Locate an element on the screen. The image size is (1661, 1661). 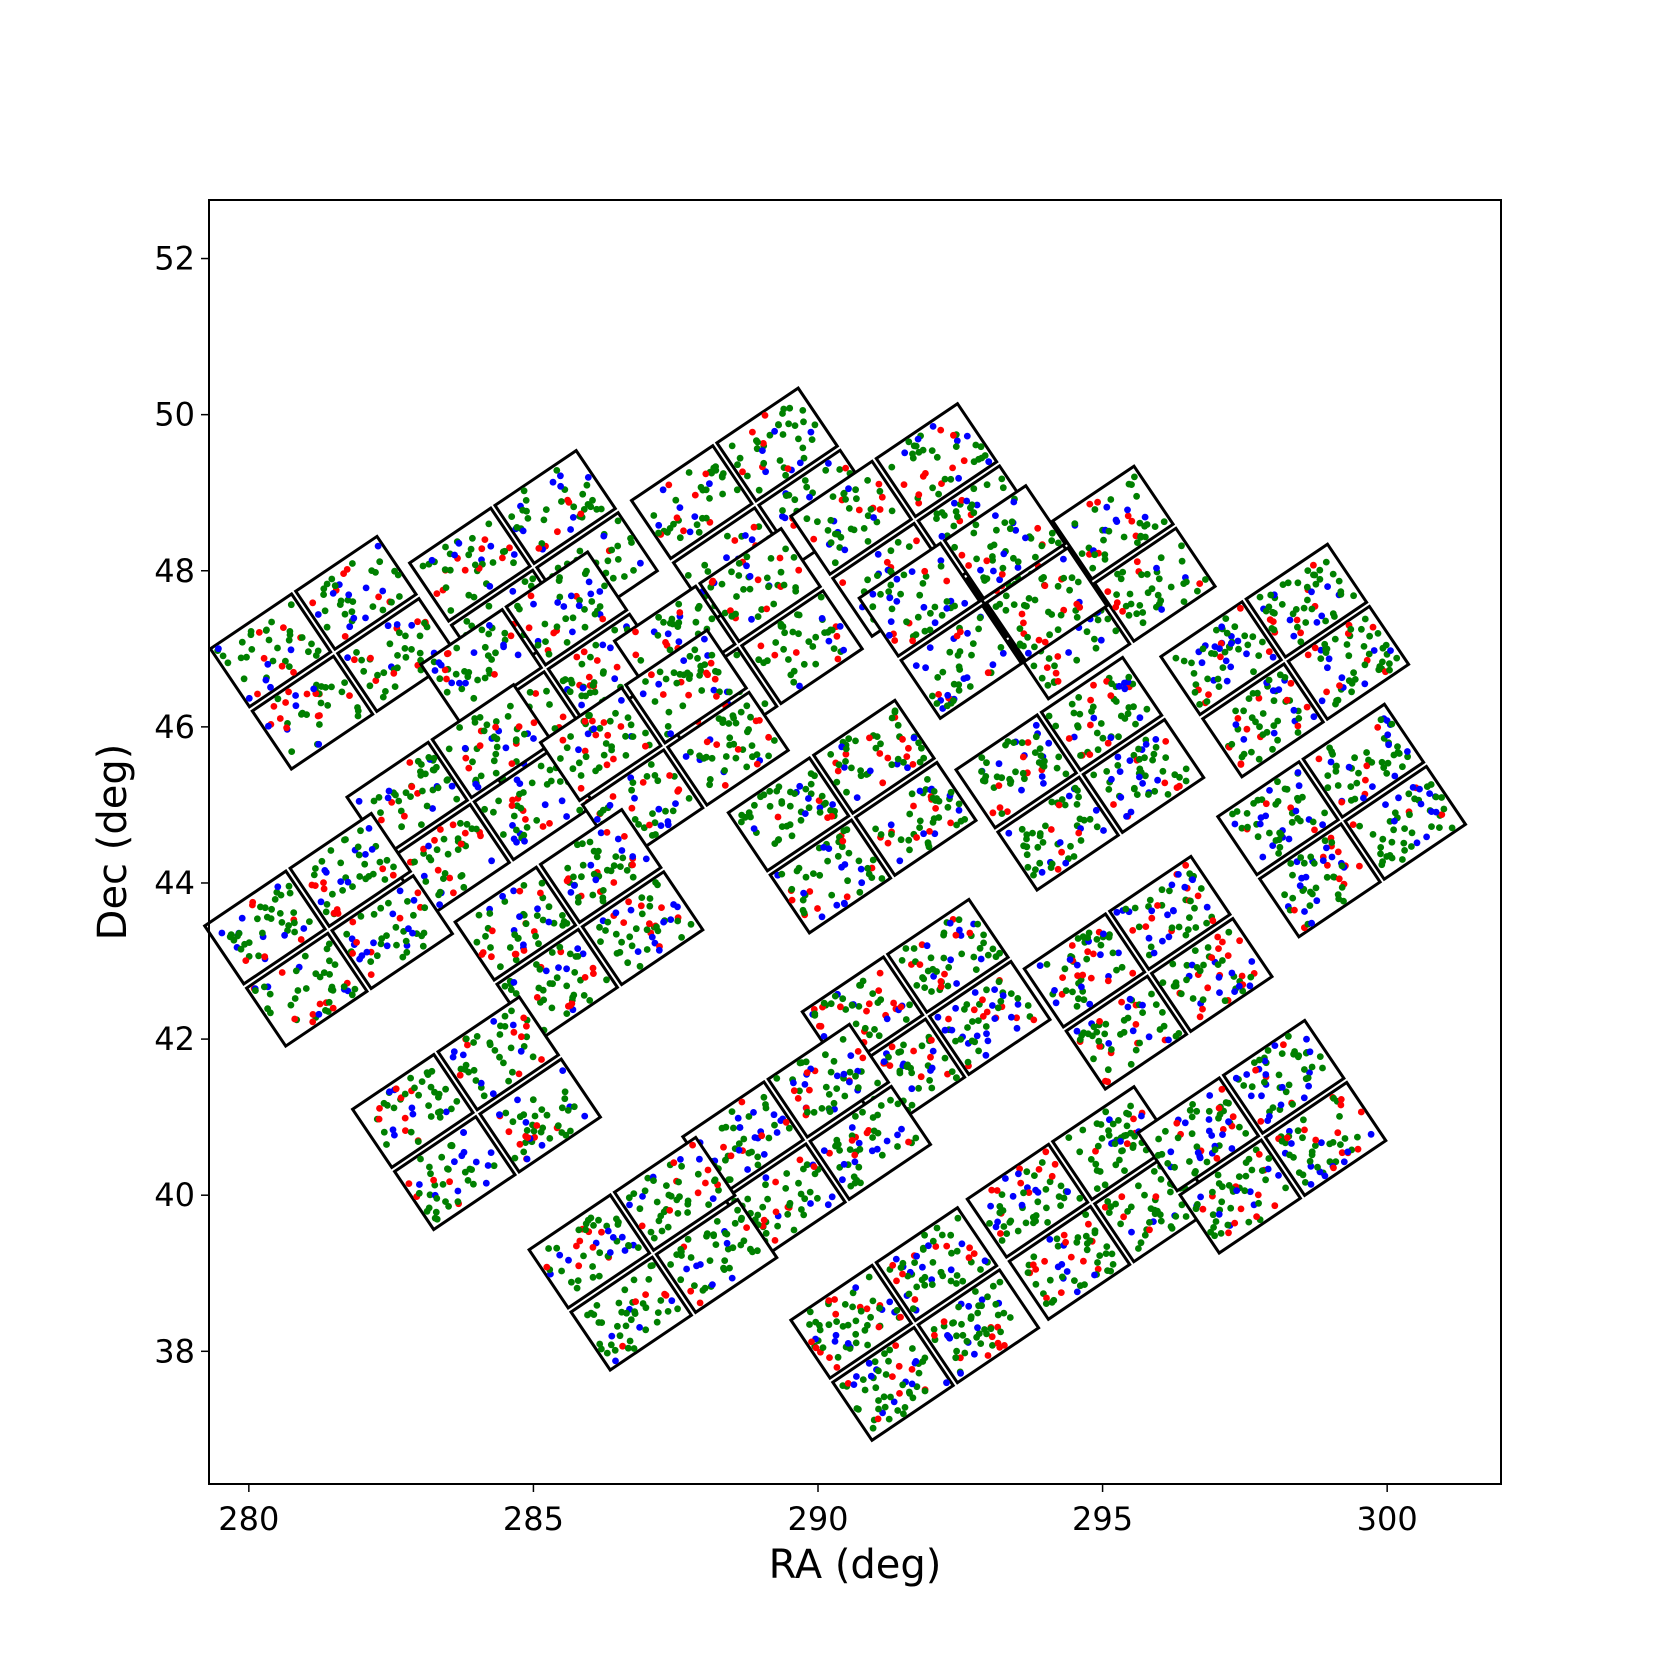
x-axis-label: RA (deg) is located at coordinates (855, 1565).